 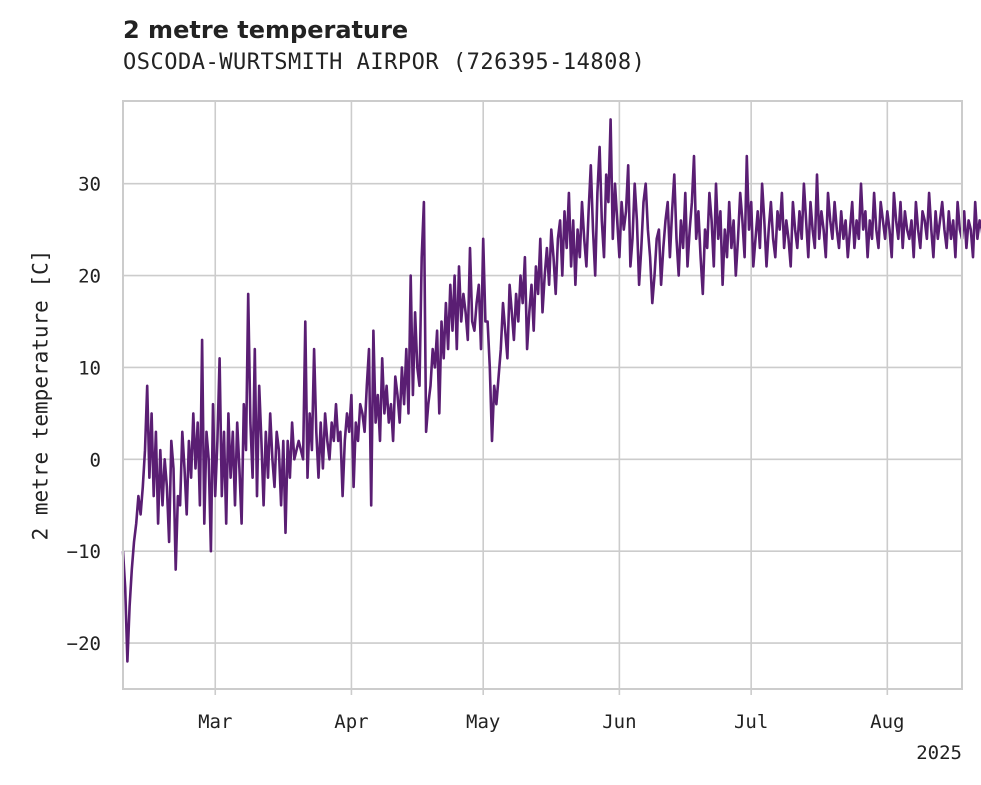 What do you see at coordinates (351, 722) in the screenshot?
I see `x-tick-label: Apr` at bounding box center [351, 722].